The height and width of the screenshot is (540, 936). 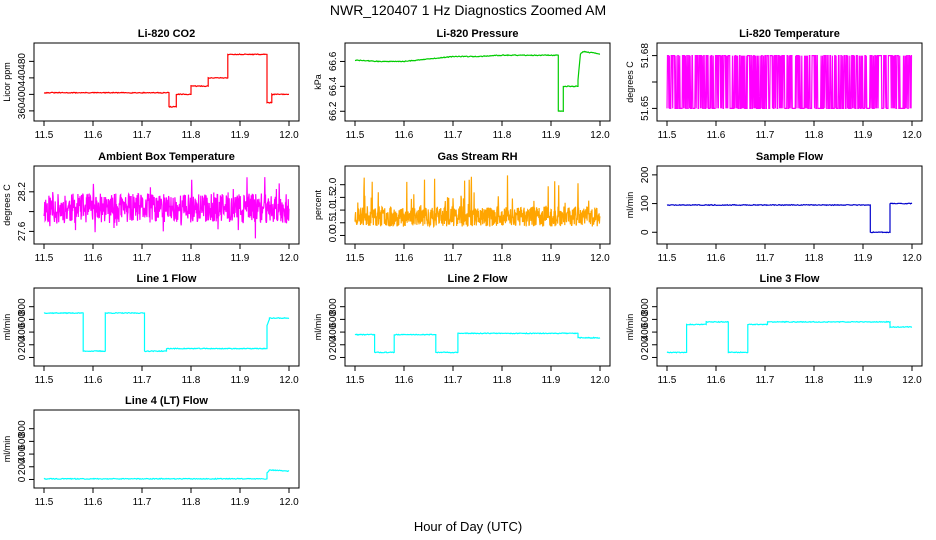 I want to click on panel-title: Line 1 Flow, so click(x=167, y=279).